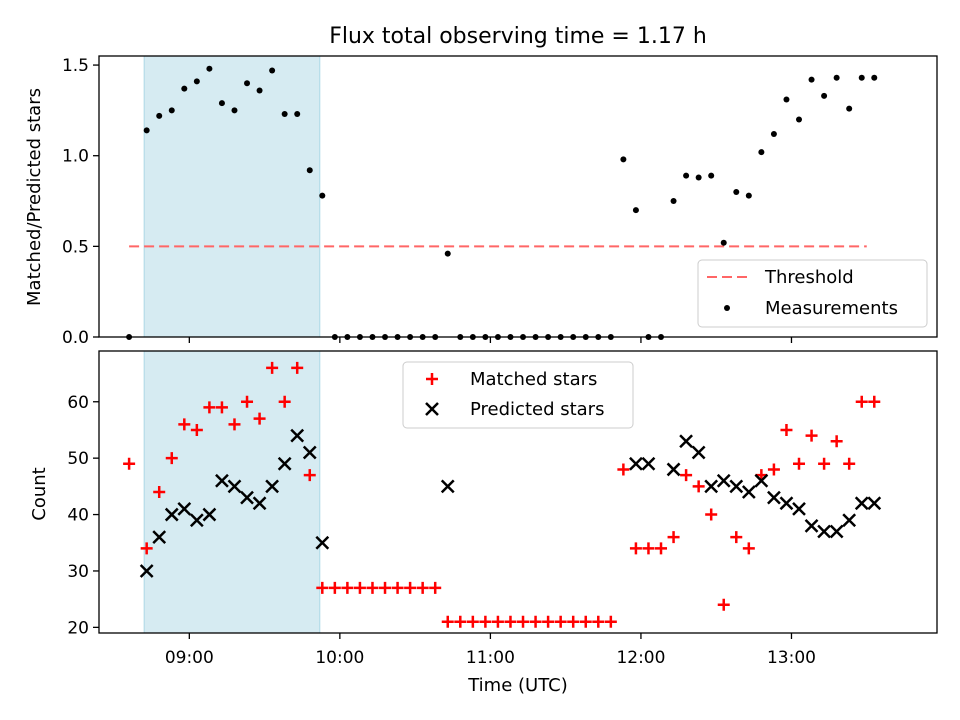 Image resolution: width=960 pixels, height=720 pixels. What do you see at coordinates (75, 247) in the screenshot?
I see `y-tick-label: 0.5` at bounding box center [75, 247].